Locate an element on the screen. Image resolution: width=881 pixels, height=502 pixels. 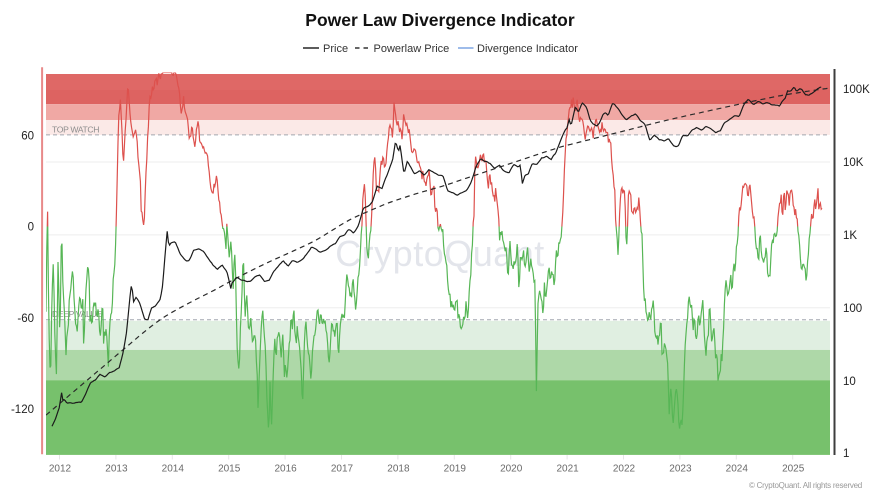
svg-text: 60 is located at coordinates (27, 136).